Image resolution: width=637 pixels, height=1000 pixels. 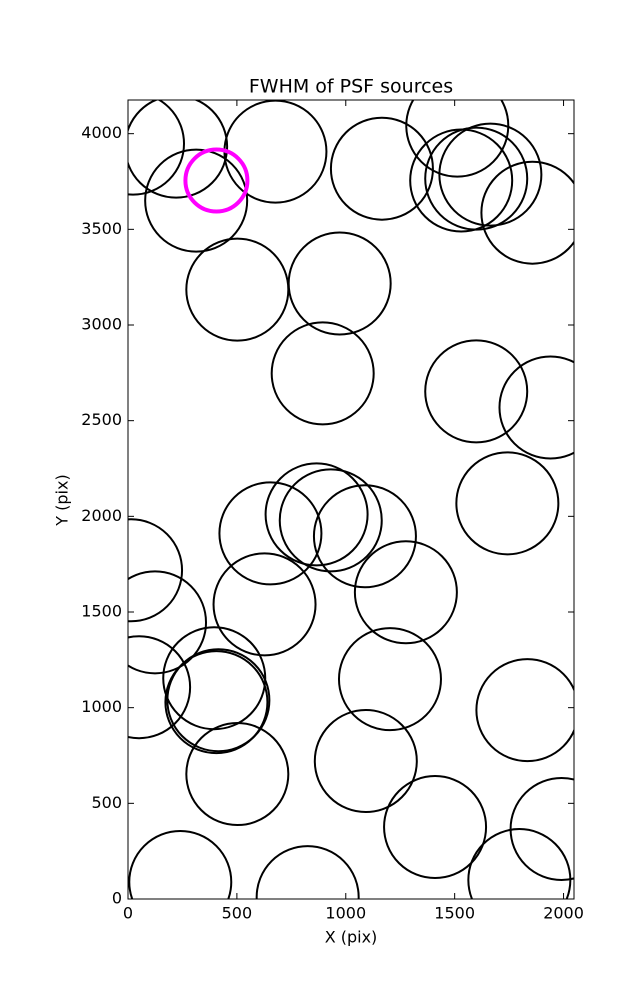 I want to click on x-tick-label: 500, so click(x=237, y=913).